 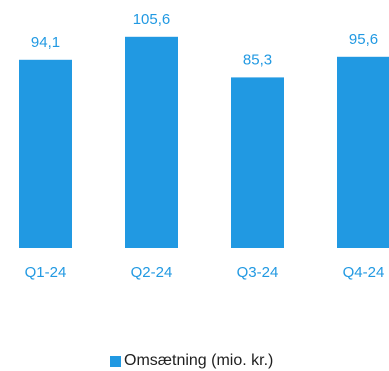 I want to click on tick-label-q4-24: Q4-24, so click(x=364, y=272).